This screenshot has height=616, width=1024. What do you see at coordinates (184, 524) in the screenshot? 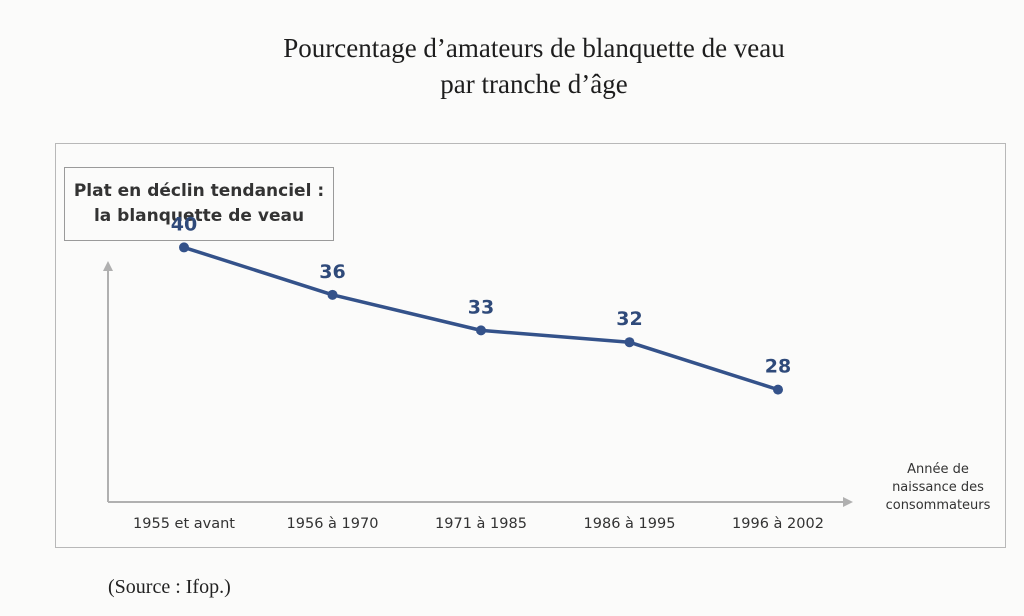
I see `x-tick-label: 1955 et avant` at bounding box center [184, 524].